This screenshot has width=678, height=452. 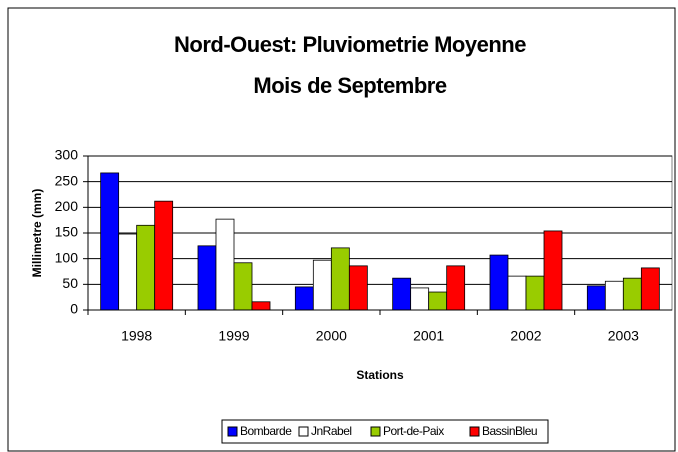 What do you see at coordinates (67, 155) in the screenshot?
I see `y-tick-label: 300` at bounding box center [67, 155].